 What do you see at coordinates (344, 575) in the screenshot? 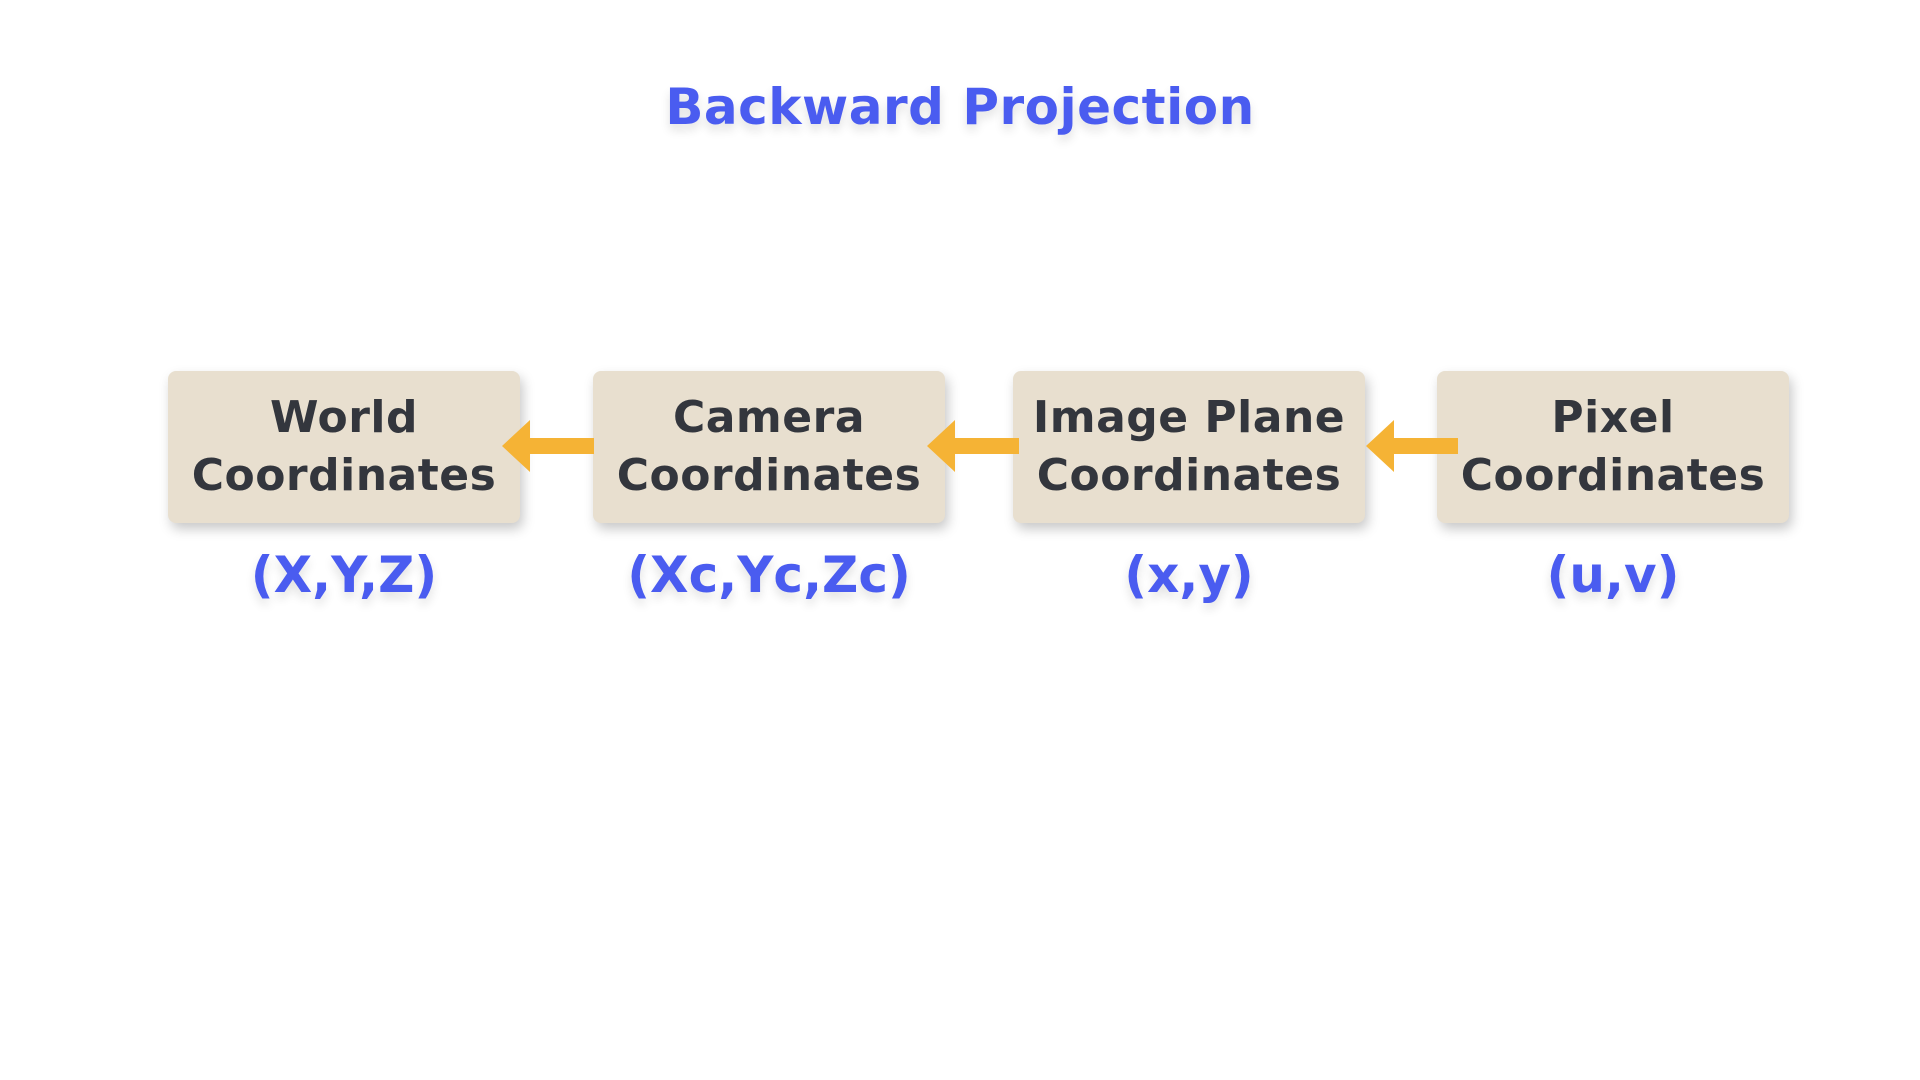
I see `coord-label-world: (X,Y,Z)` at bounding box center [344, 575].